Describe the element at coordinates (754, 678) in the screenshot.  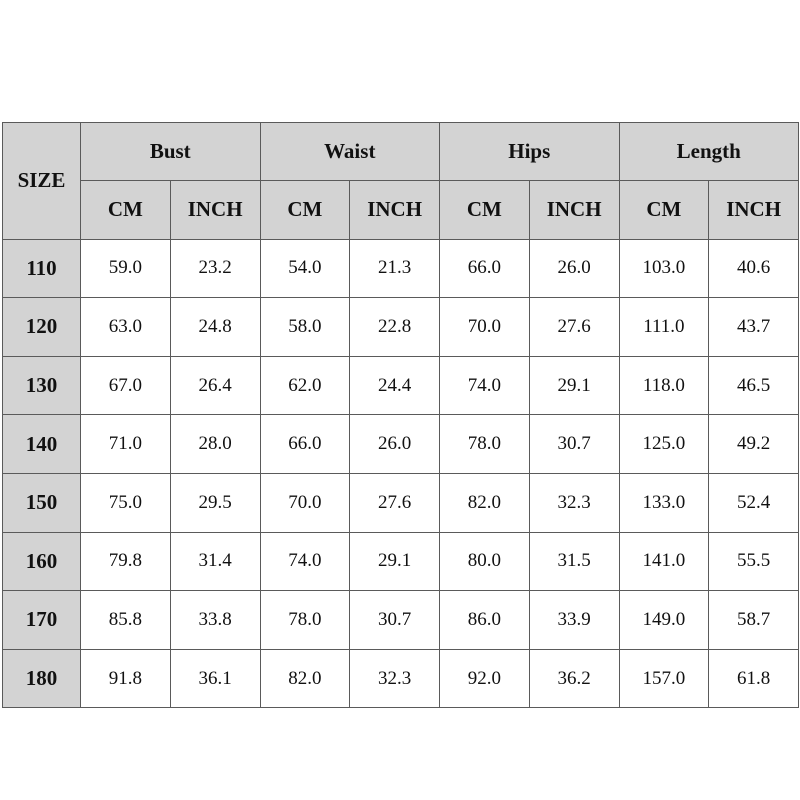
I see `measurement: 61.8` at that location.